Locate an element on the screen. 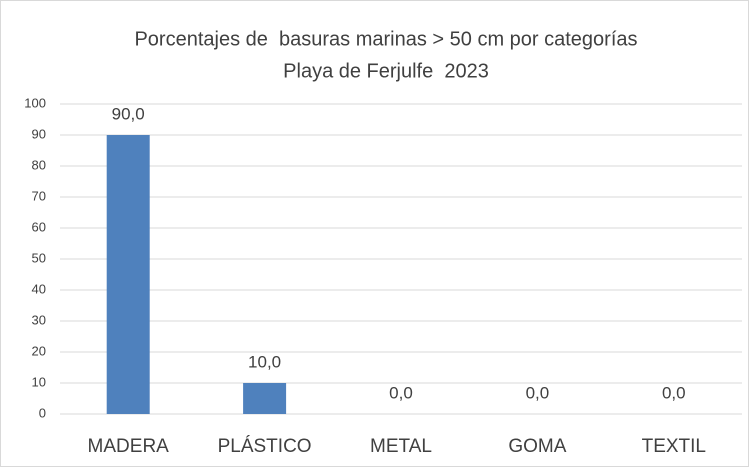 The image size is (749, 467). y-tick-label: 70 is located at coordinates (39, 195).